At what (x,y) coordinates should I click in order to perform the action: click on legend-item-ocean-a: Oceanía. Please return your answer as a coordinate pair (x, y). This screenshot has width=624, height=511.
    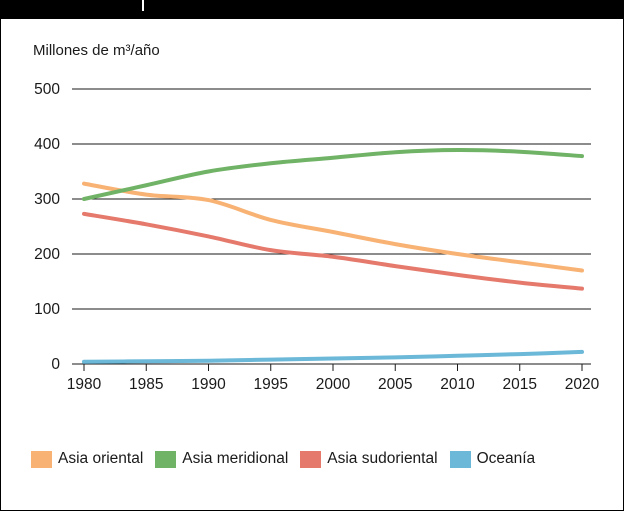
    Looking at the image, I should click on (492, 459).